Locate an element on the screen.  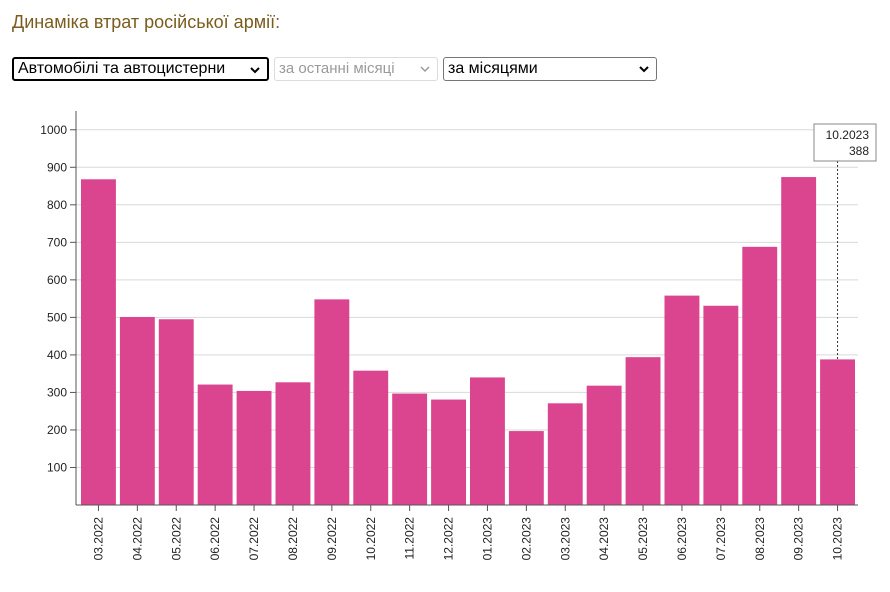
x-tick-label: 08.2023 is located at coordinates (760, 539).